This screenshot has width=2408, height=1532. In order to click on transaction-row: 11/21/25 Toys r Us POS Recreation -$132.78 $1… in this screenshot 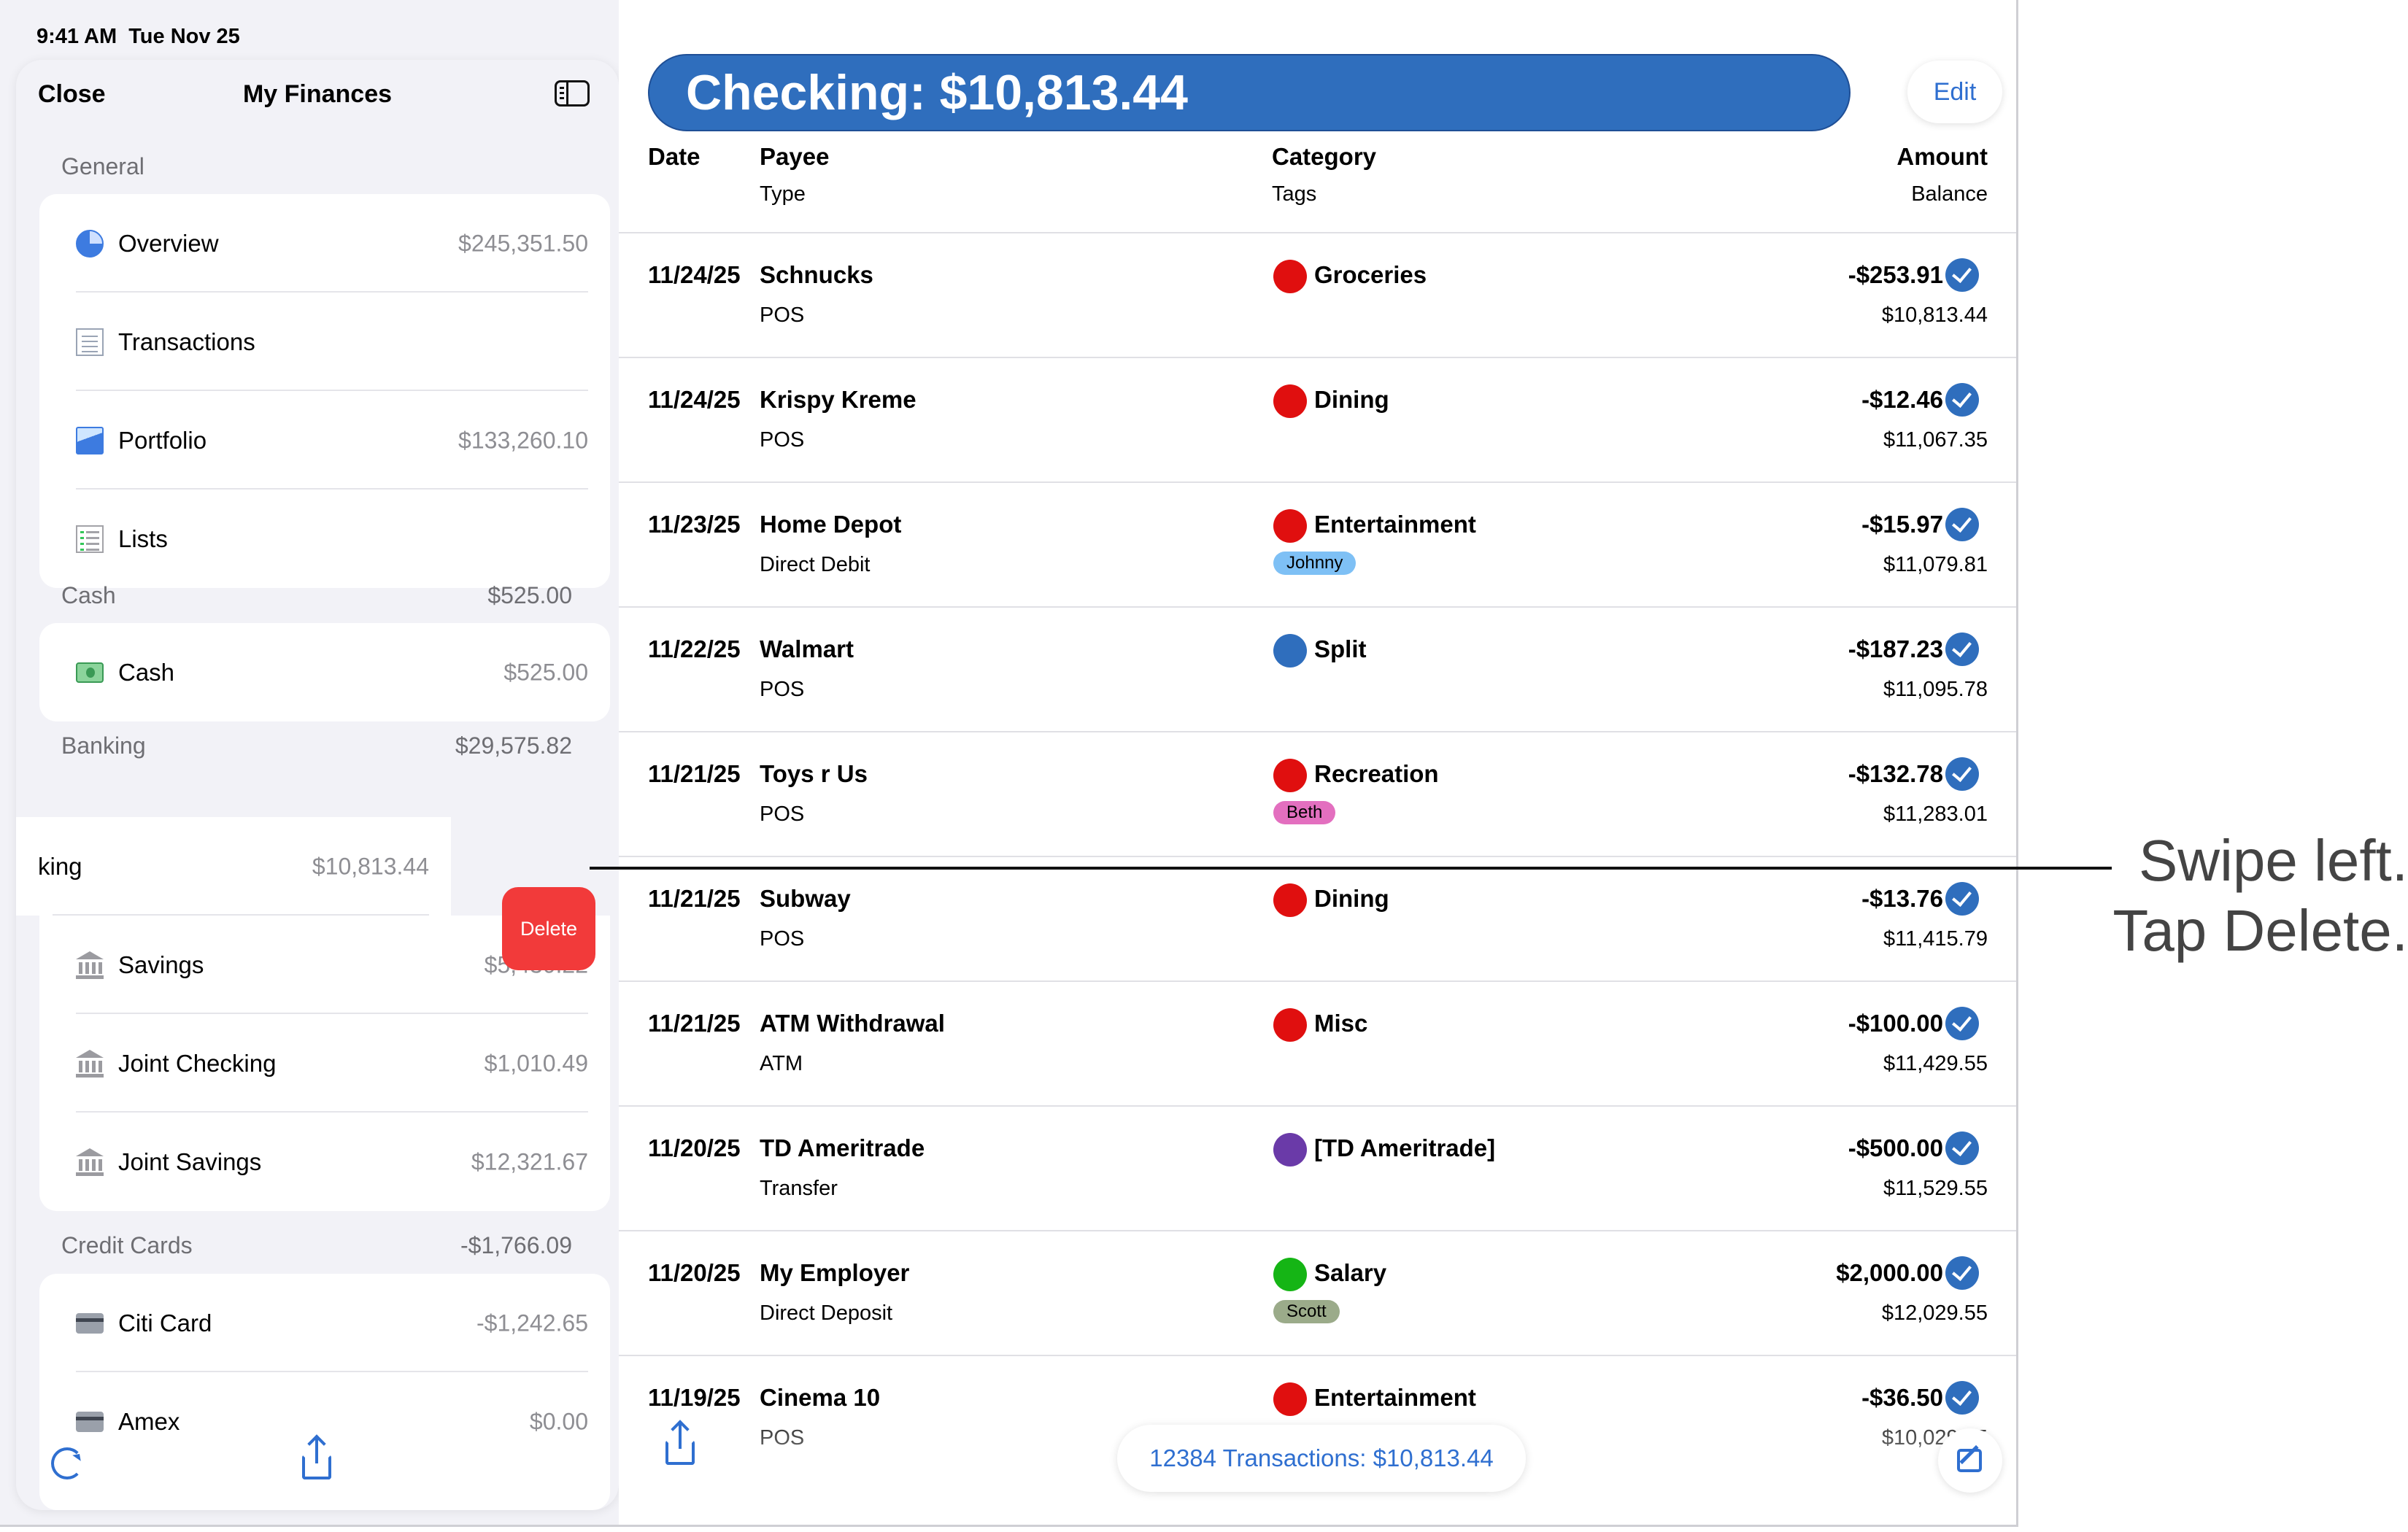, I will do `click(1317, 794)`.